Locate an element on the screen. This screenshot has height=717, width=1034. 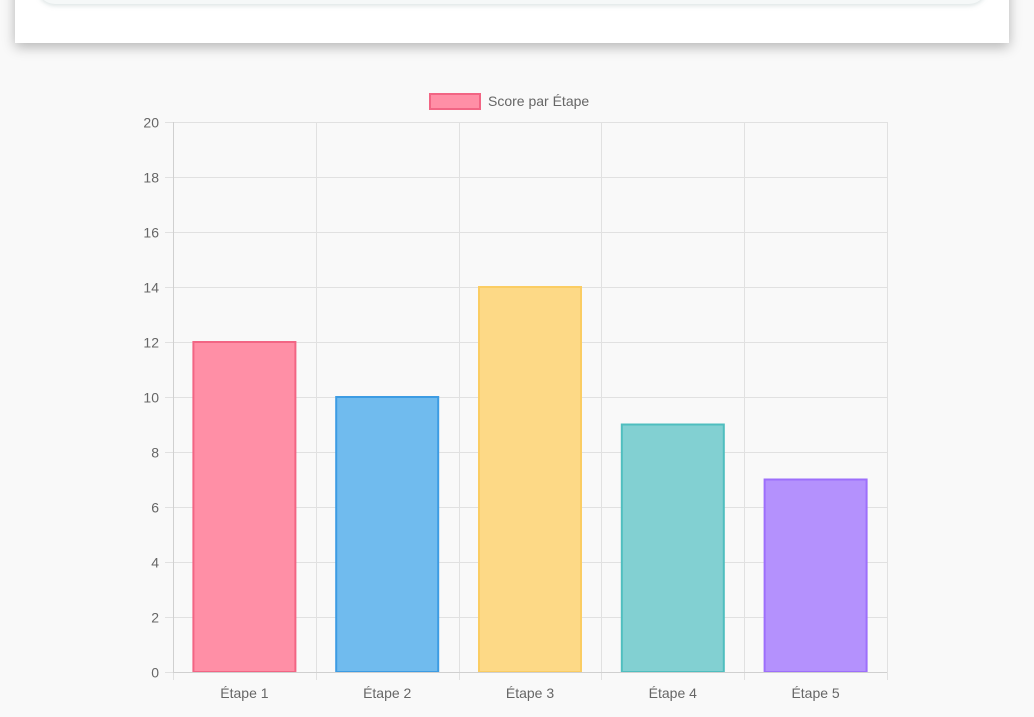
x-tick-label: Étape 1 is located at coordinates (244, 693).